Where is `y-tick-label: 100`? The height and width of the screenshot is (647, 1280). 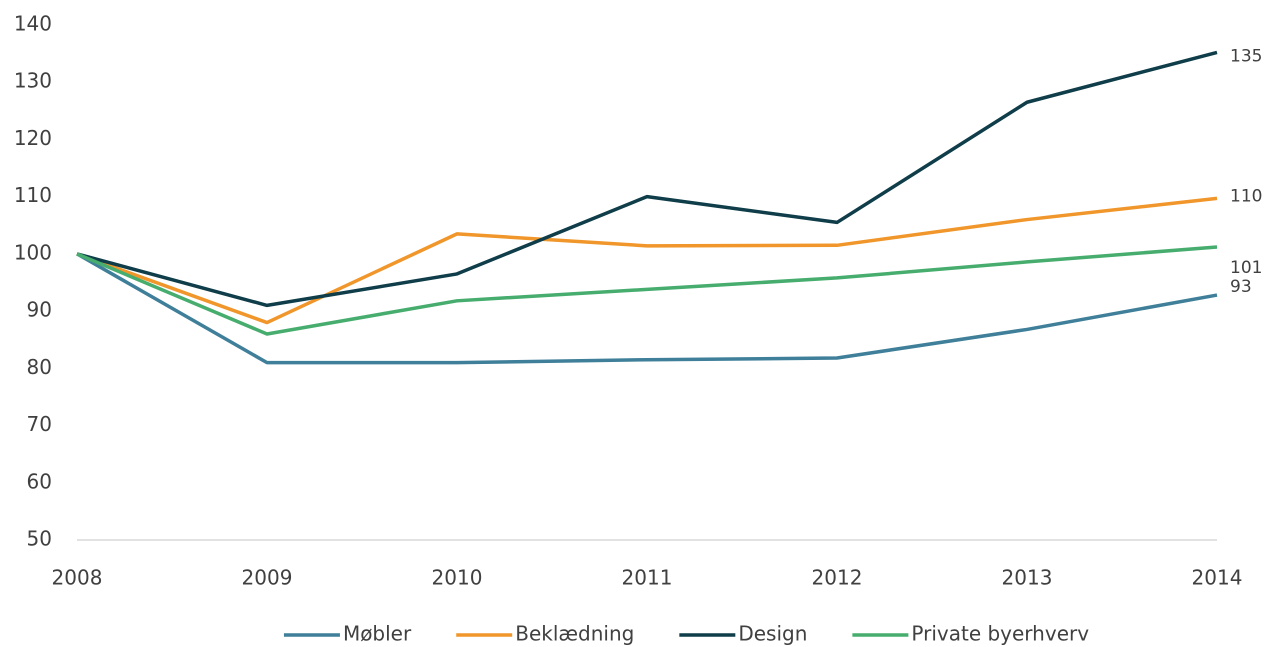
y-tick-label: 100 is located at coordinates (33, 252).